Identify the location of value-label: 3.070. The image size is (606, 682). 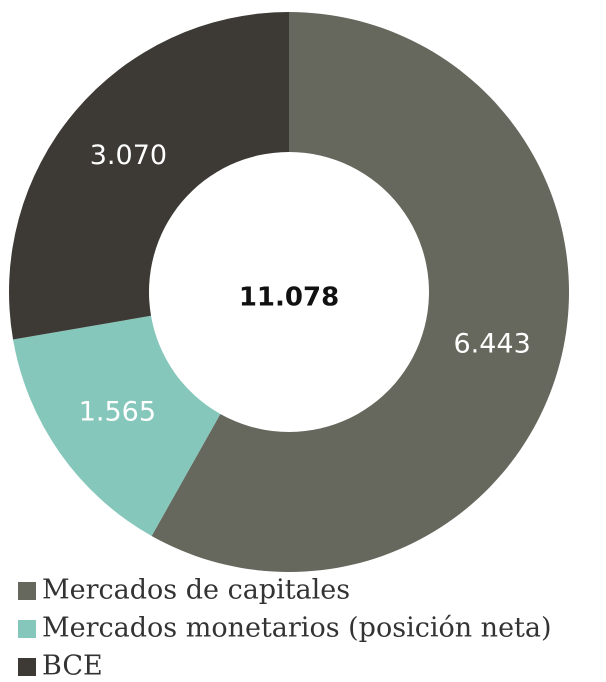
(128, 155).